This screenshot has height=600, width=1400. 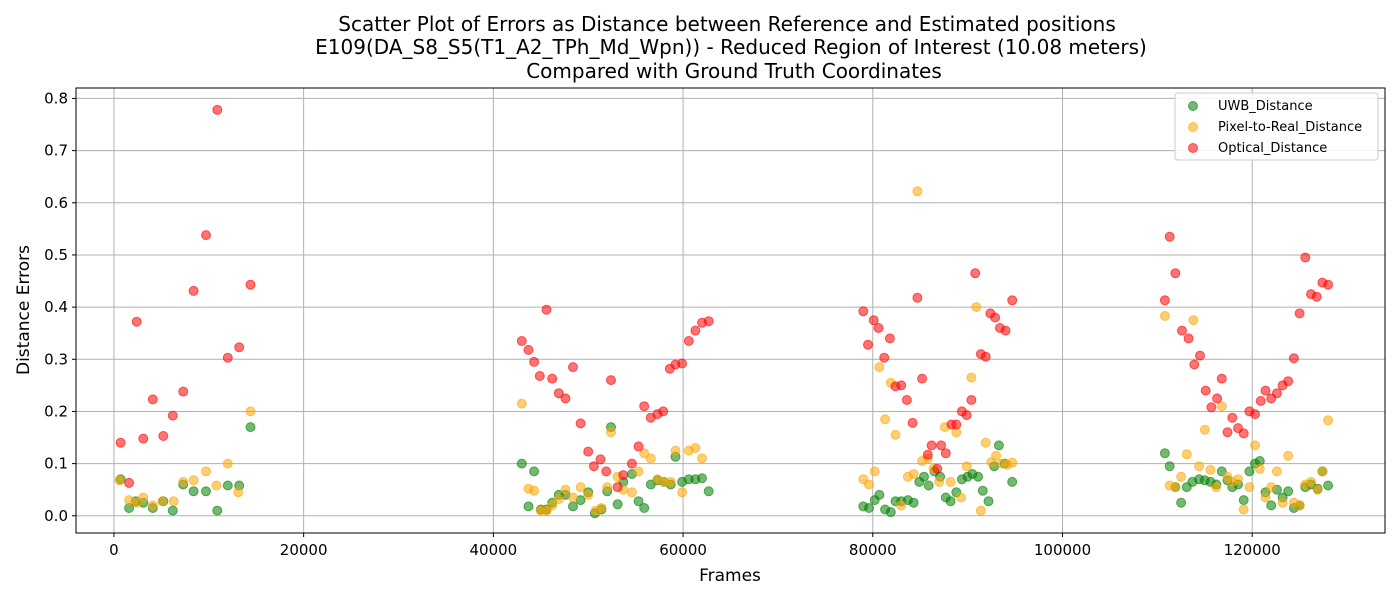 I want to click on x-tick-label: 80000, so click(x=873, y=550).